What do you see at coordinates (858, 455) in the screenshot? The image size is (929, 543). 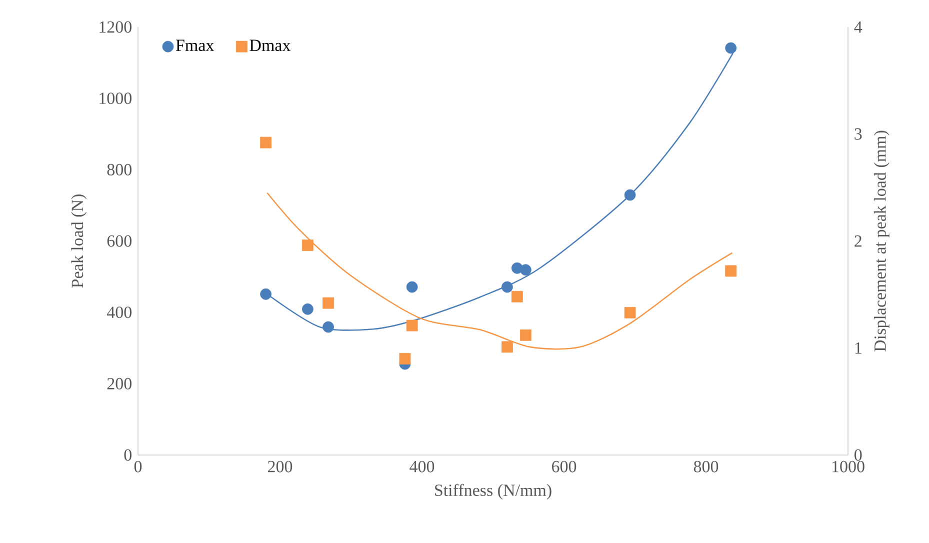 I see `y2-tick-label: 0` at bounding box center [858, 455].